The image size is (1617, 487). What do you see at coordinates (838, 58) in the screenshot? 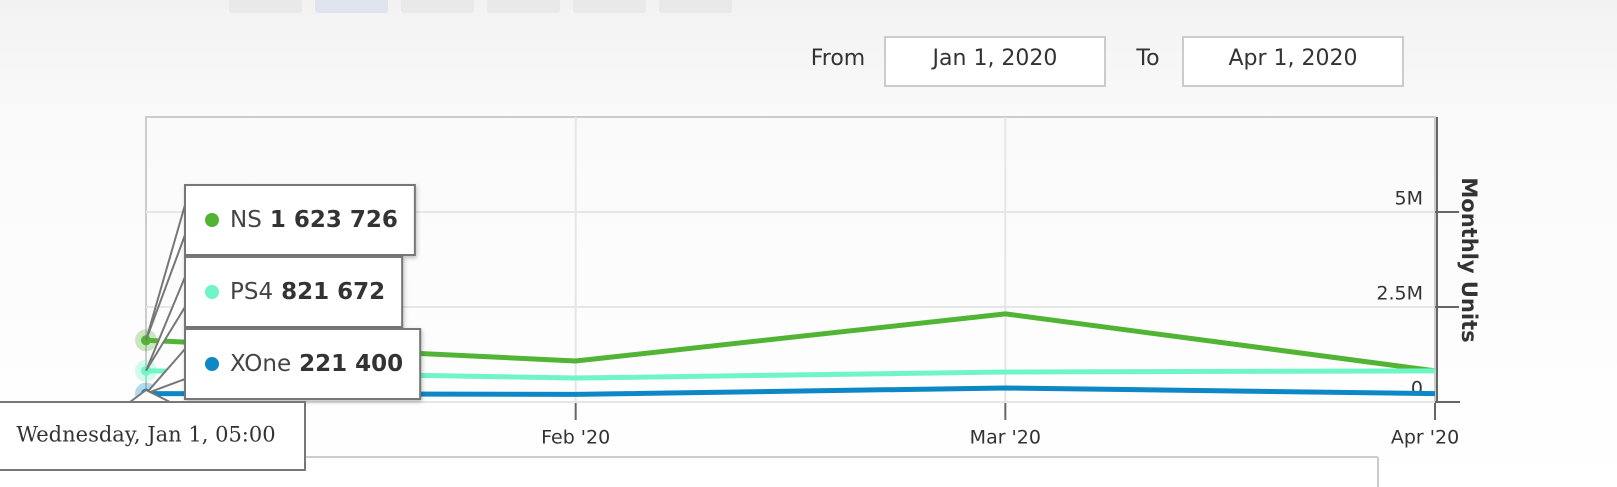
I see `from-label: From` at bounding box center [838, 58].